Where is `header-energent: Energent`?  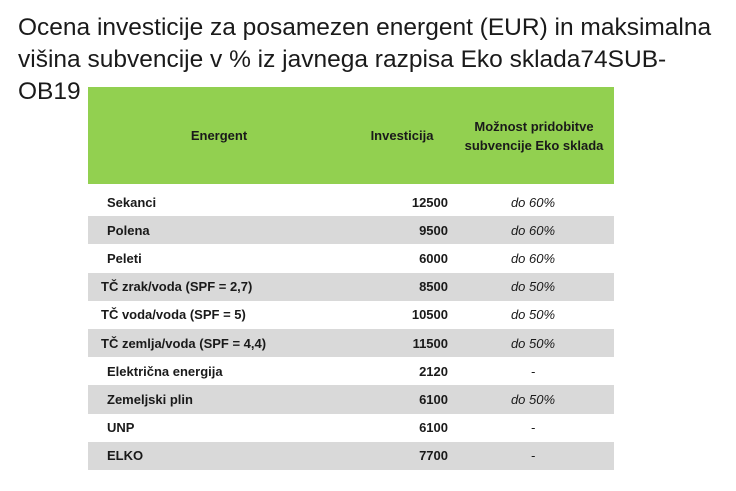
header-energent: Energent is located at coordinates (219, 135).